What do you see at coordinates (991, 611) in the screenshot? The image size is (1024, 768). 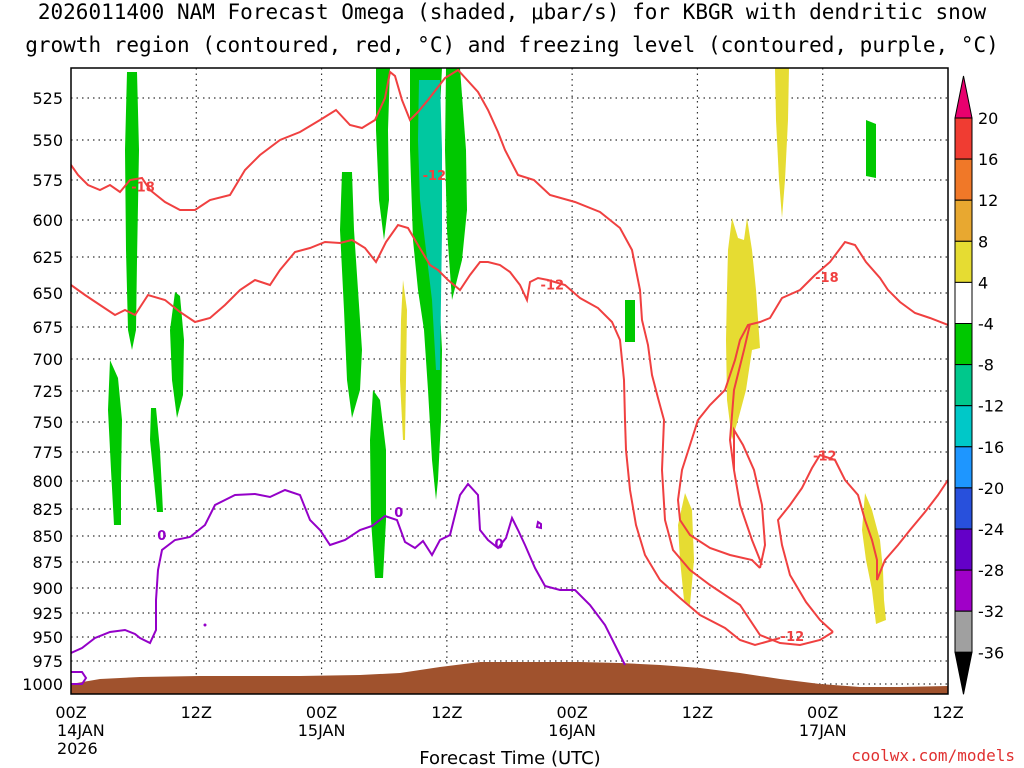 I see `colorbar-label: -32` at bounding box center [991, 611].